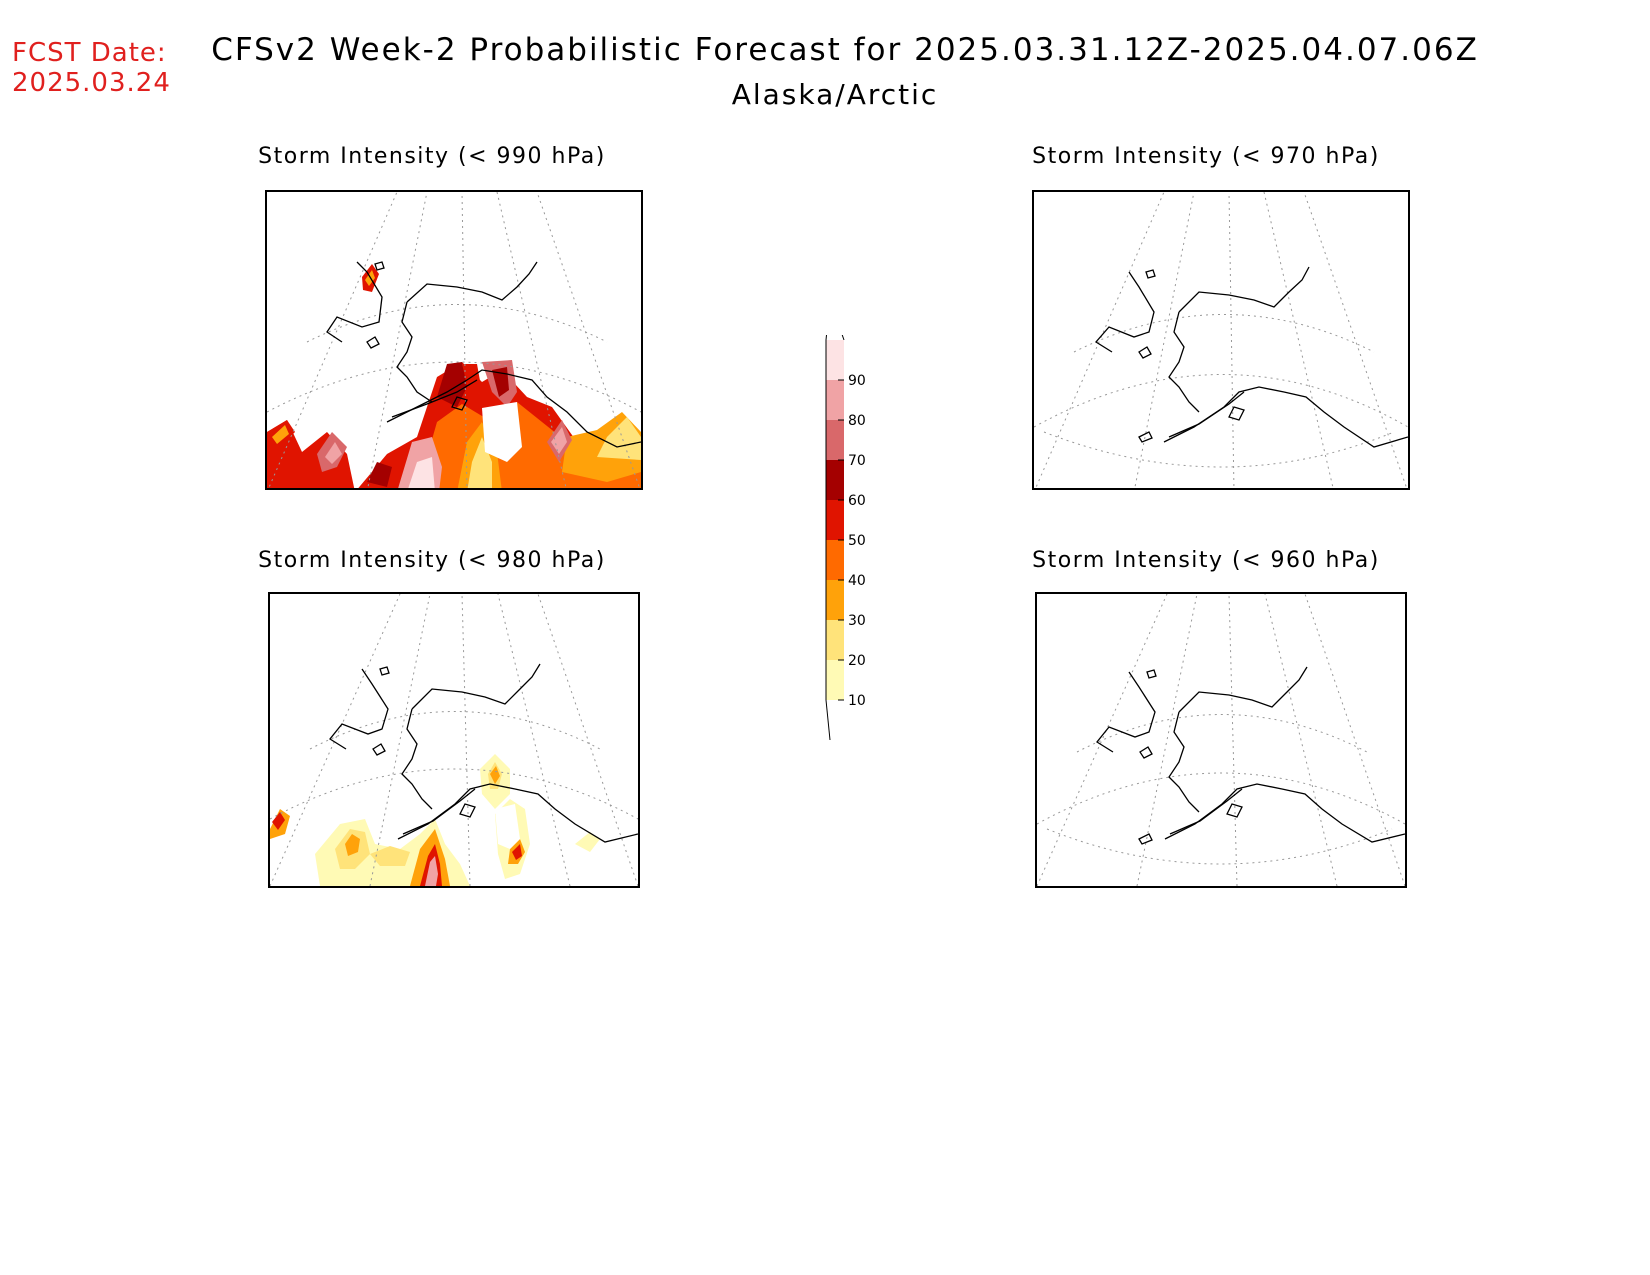  I want to click on legend-label: 60, so click(857, 501).